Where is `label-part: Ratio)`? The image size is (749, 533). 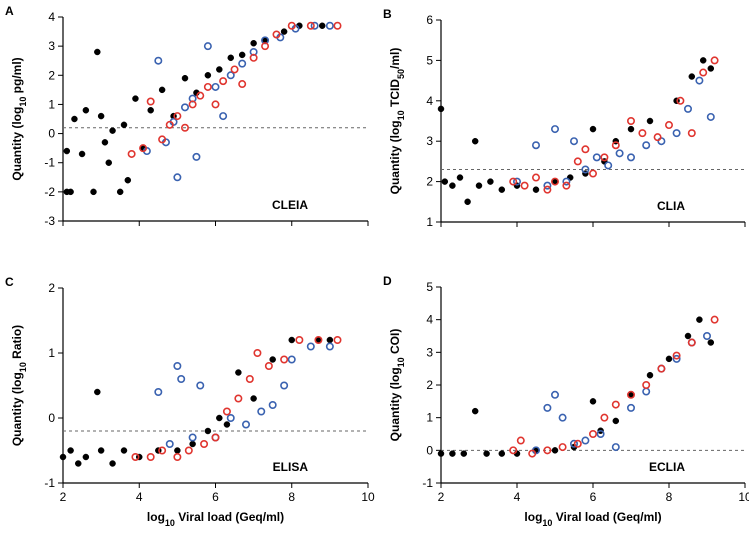 label-part: Ratio) is located at coordinates (17, 343).